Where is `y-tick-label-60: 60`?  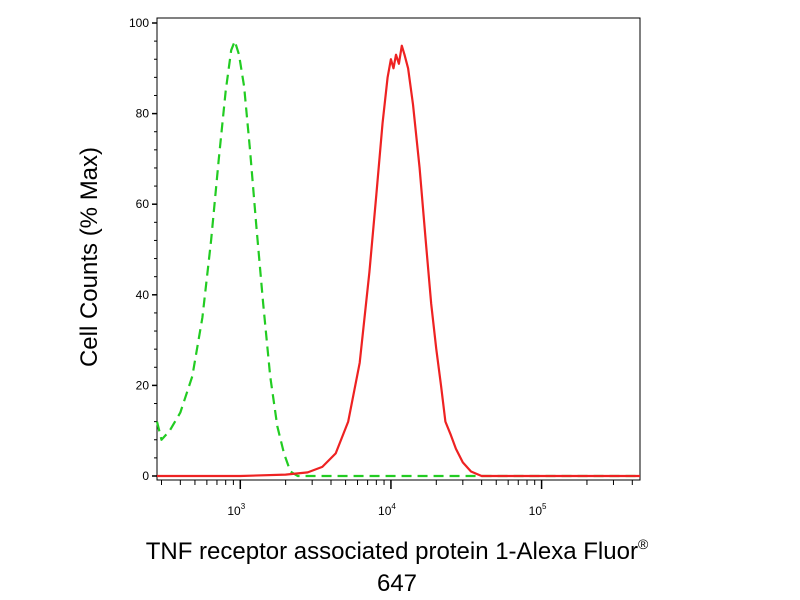
y-tick-label-60: 60 is located at coordinates (143, 204).